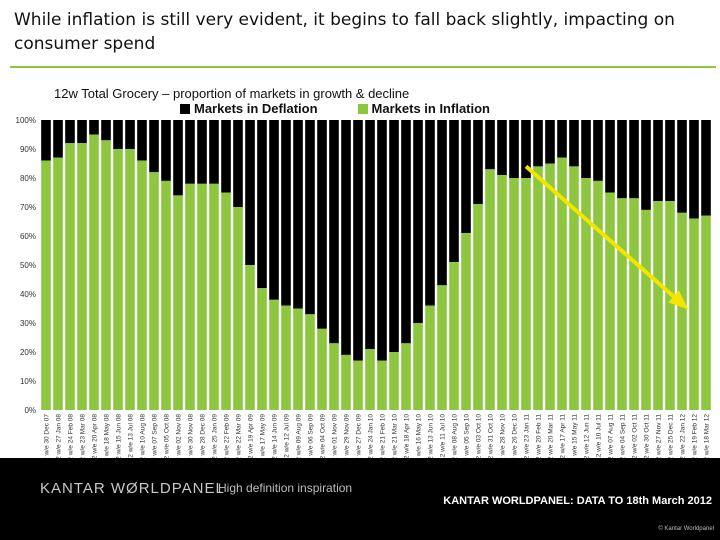 The width and height of the screenshot is (720, 540). I want to click on x-tick-label: 12 w/e 16 May 10, so click(419, 436).